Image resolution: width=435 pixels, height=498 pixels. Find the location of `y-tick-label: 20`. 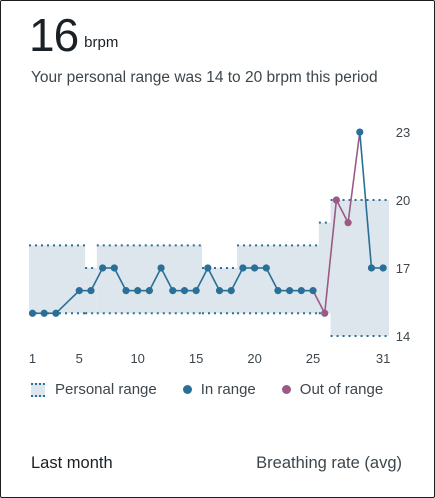

y-tick-label: 20 is located at coordinates (403, 200).